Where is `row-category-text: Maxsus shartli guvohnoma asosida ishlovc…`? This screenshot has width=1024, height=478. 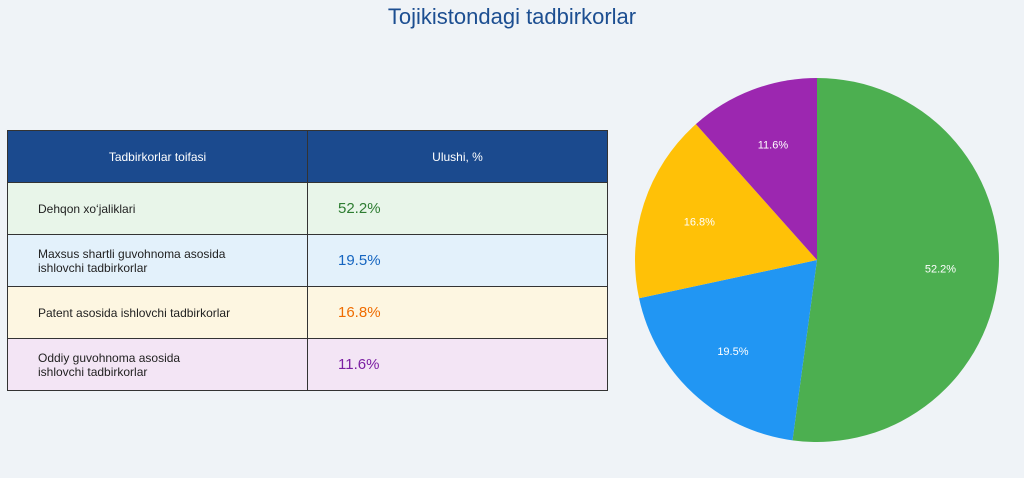 row-category-text: Maxsus shartli guvohnoma asosida ishlovc… is located at coordinates (132, 260).